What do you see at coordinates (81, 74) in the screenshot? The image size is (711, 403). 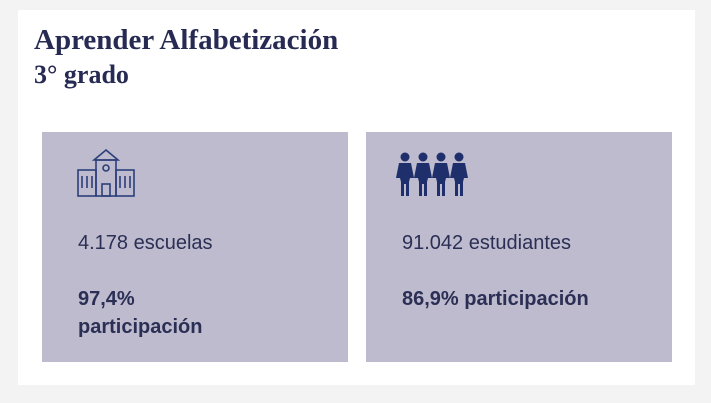 I see `subtitle: 3° grado` at bounding box center [81, 74].